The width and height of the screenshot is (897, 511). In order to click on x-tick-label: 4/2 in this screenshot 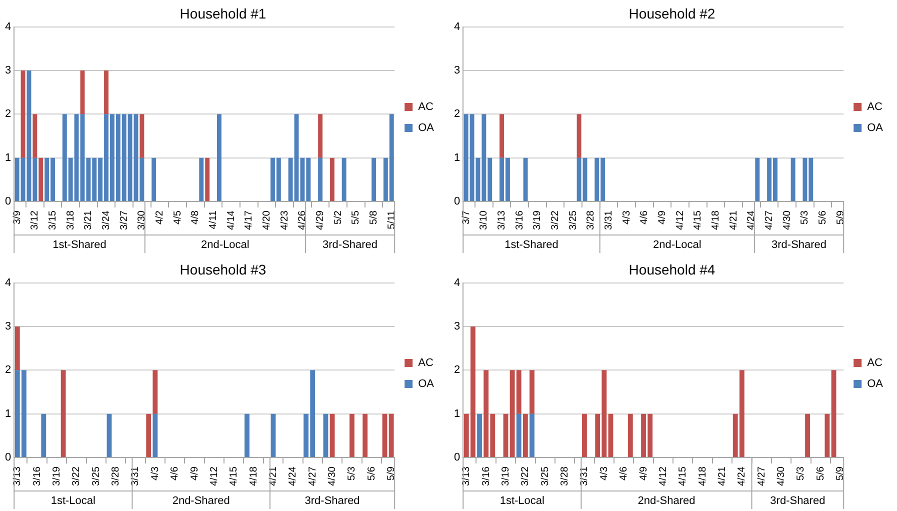, I will do `click(160, 217)`.